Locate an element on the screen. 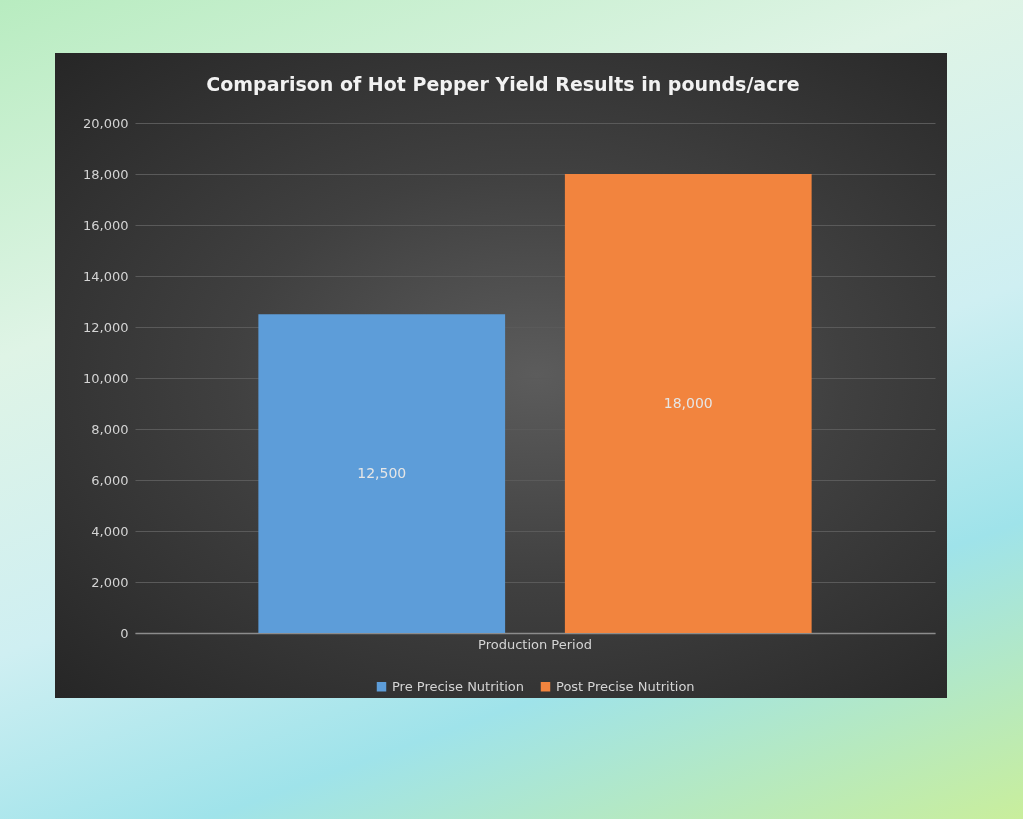 This screenshot has height=819, width=1023. y-tick-label: 2,000 is located at coordinates (110, 582).